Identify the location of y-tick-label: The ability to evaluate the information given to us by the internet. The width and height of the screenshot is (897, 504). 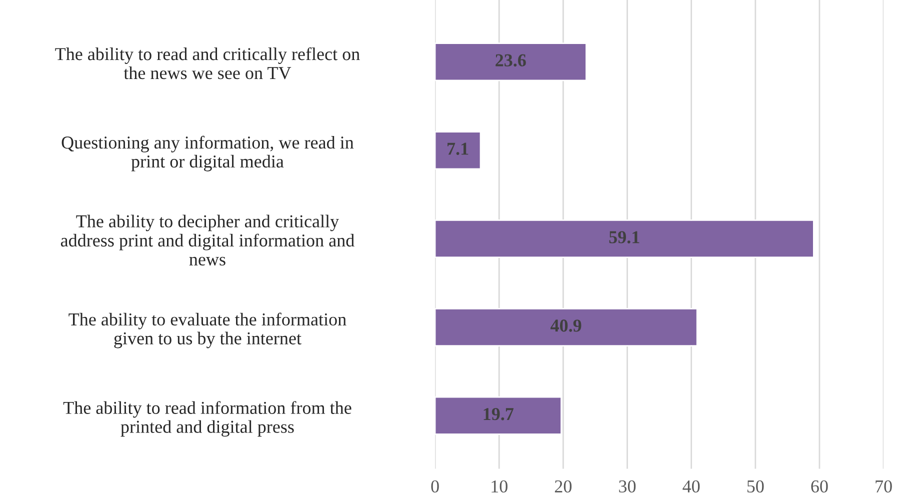
(207, 330).